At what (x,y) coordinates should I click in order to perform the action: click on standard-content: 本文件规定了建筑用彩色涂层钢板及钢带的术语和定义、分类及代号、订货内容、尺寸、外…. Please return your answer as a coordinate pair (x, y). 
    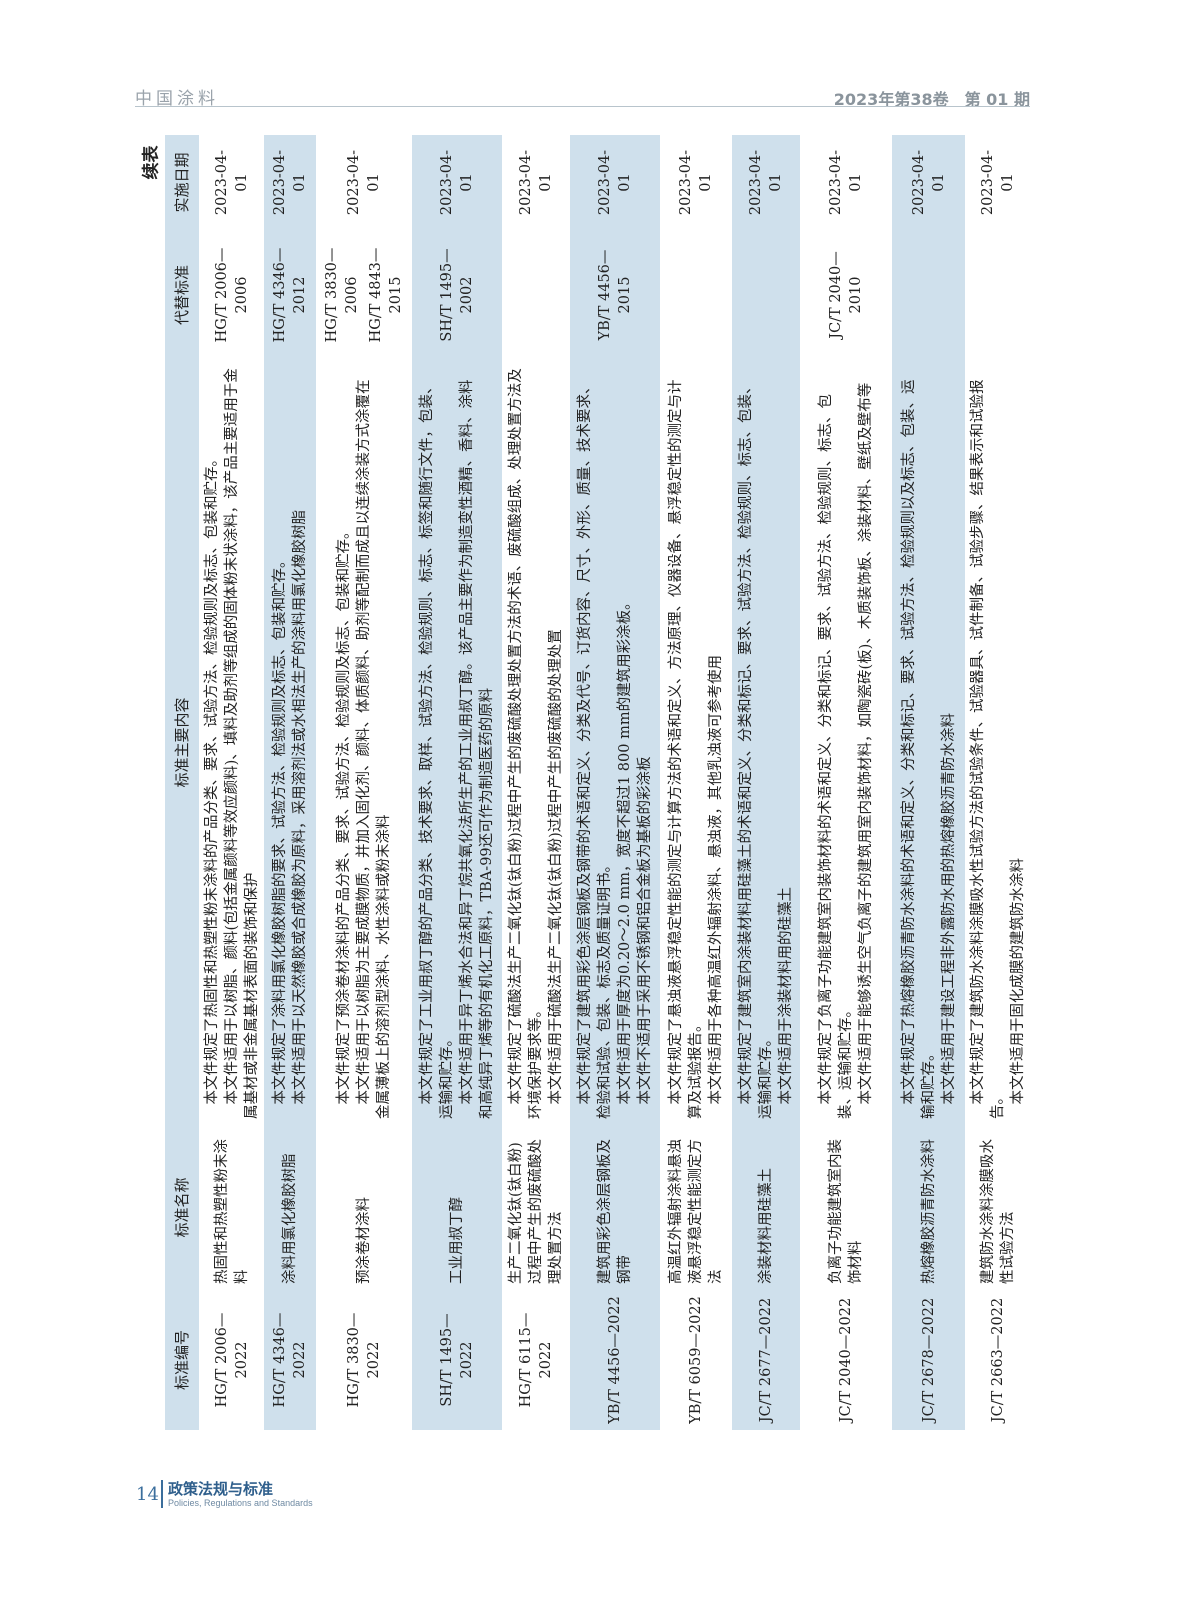
    Looking at the image, I should click on (614, 742).